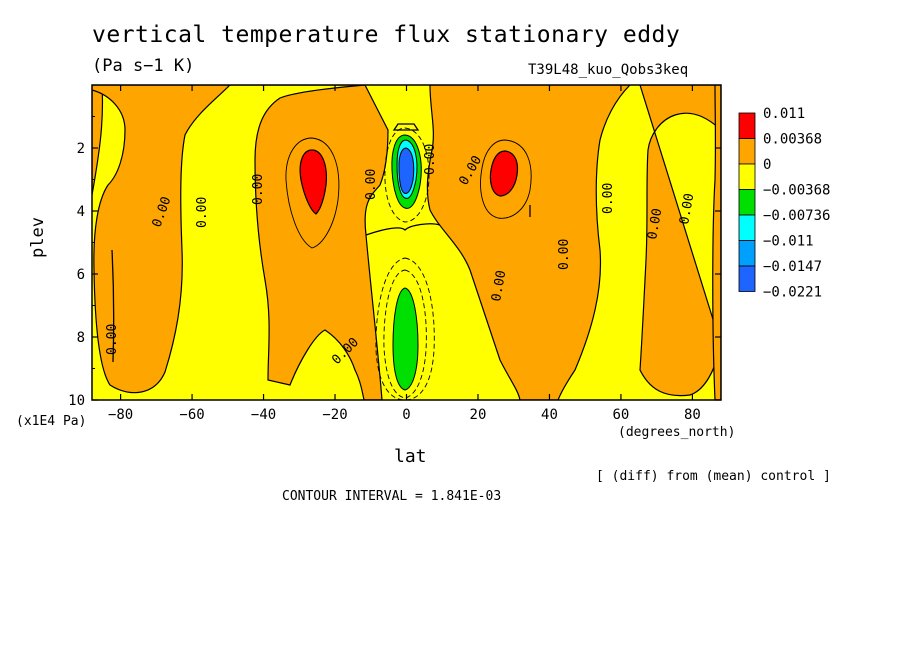  I want to click on x-axis-label: lat, so click(410, 456).